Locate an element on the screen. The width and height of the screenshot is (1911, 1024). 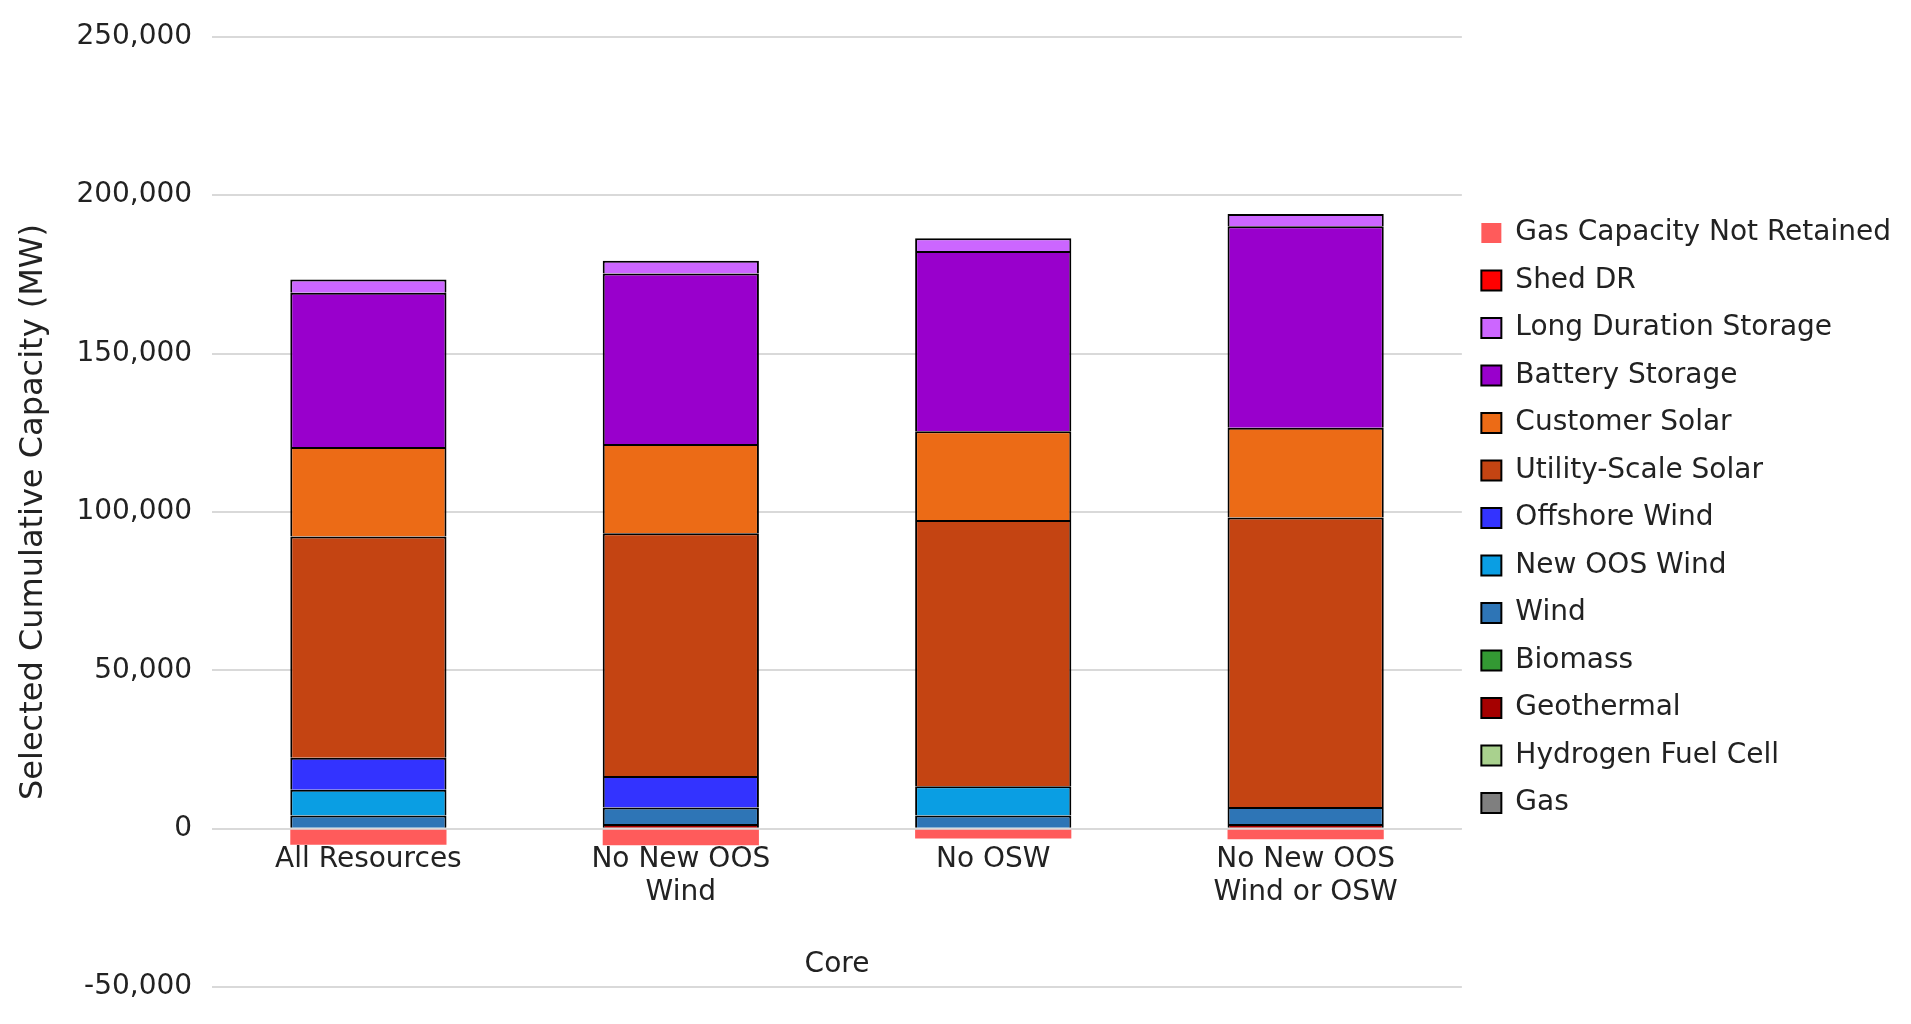
x-tick-label: No New OOS Wind is located at coordinates (681, 874).